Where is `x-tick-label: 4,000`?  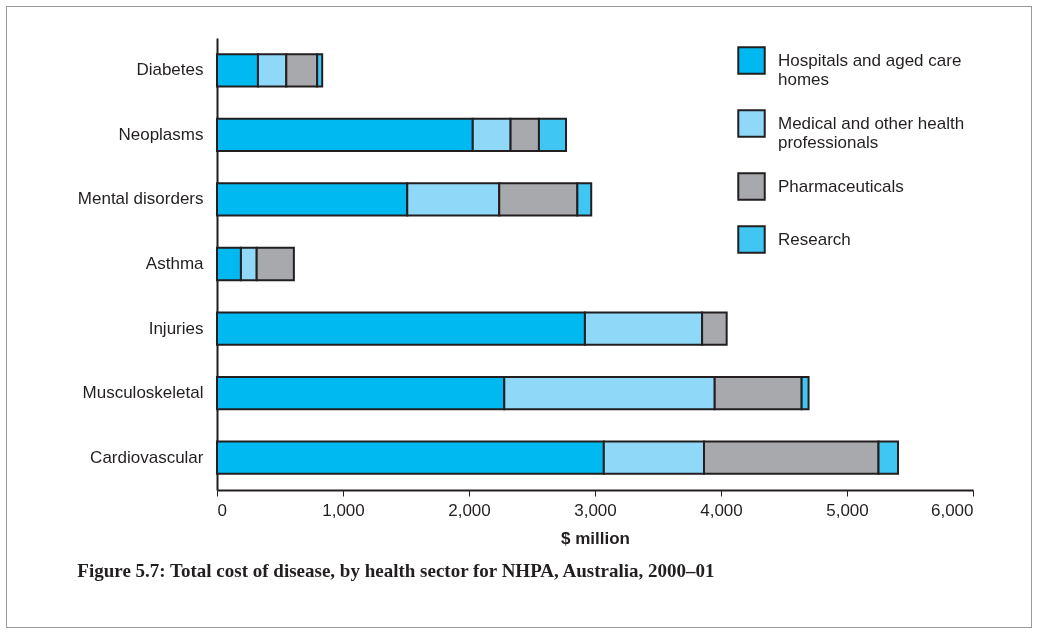 x-tick-label: 4,000 is located at coordinates (721, 510).